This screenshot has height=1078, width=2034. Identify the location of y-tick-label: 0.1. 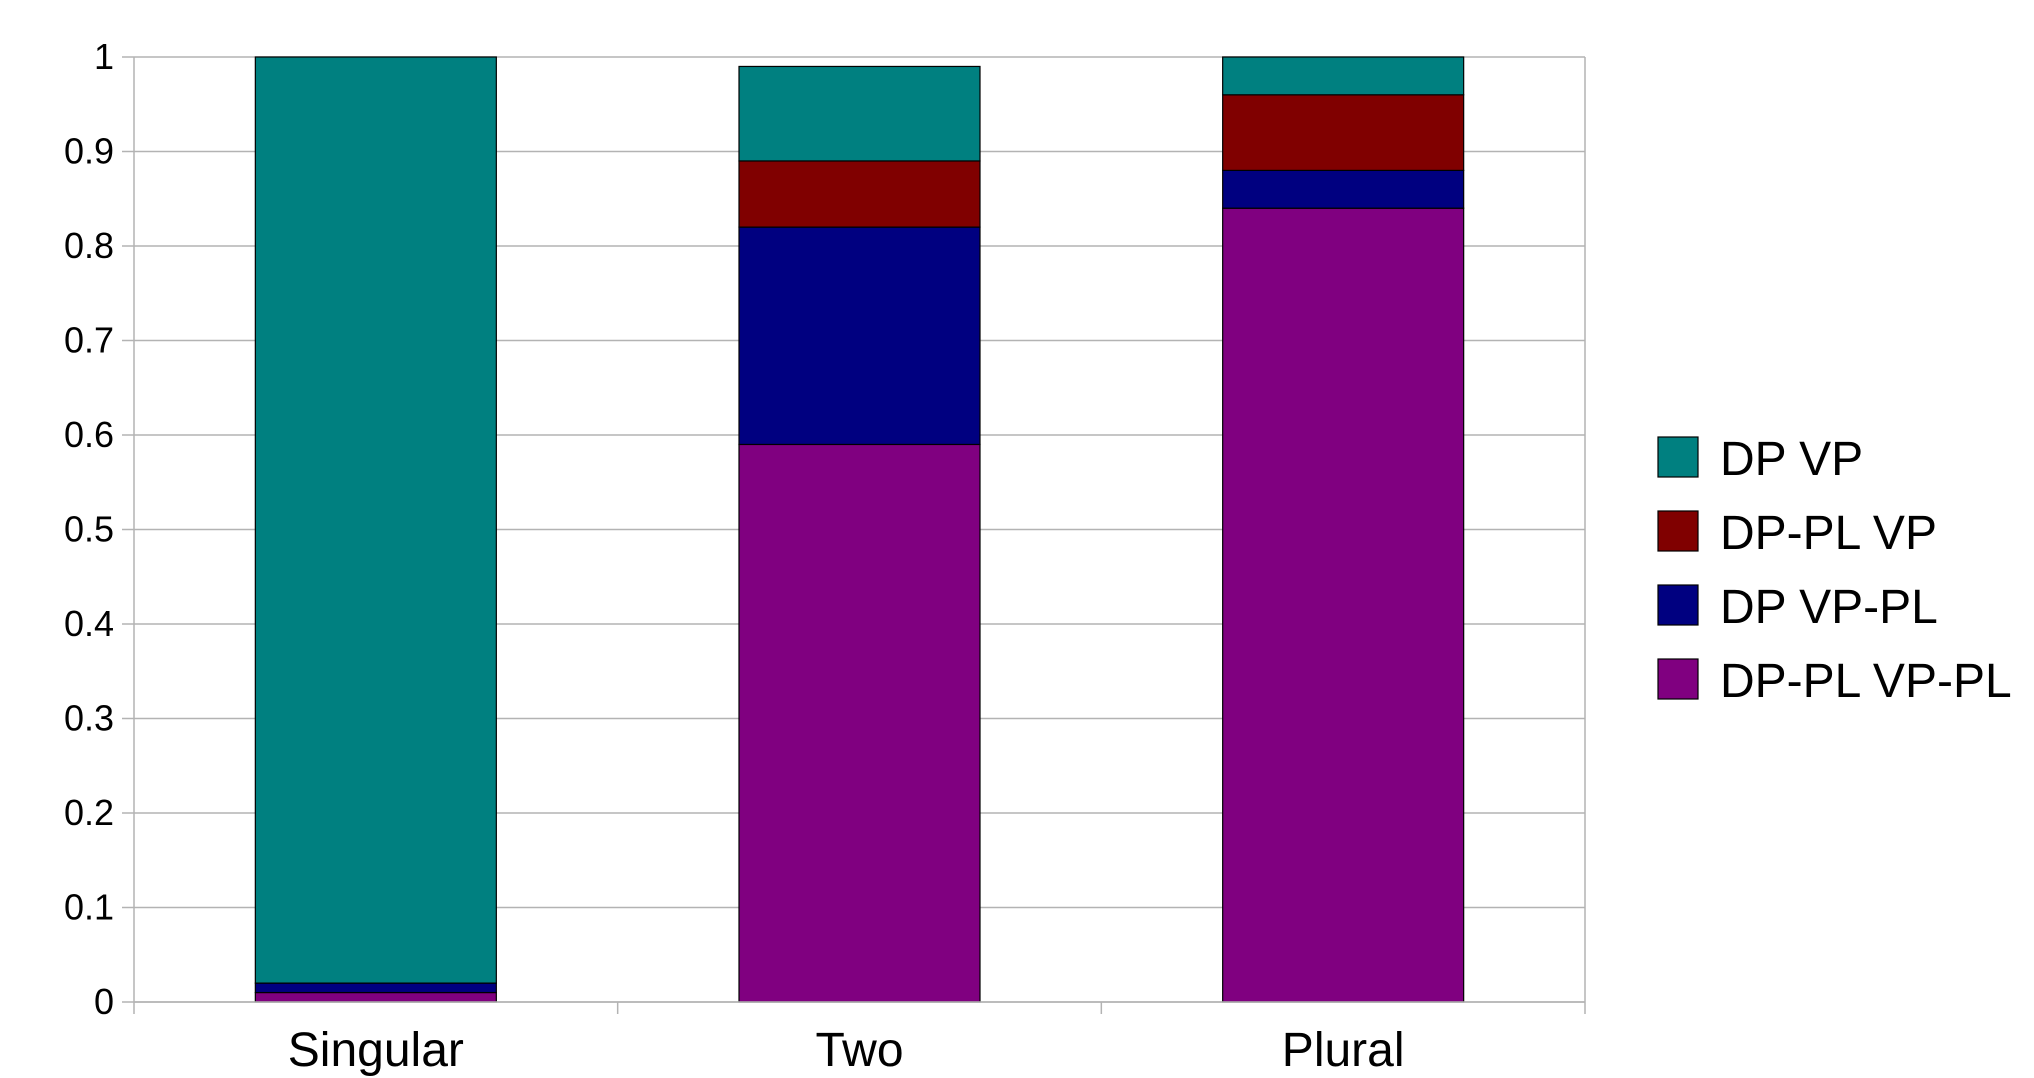
(89, 907).